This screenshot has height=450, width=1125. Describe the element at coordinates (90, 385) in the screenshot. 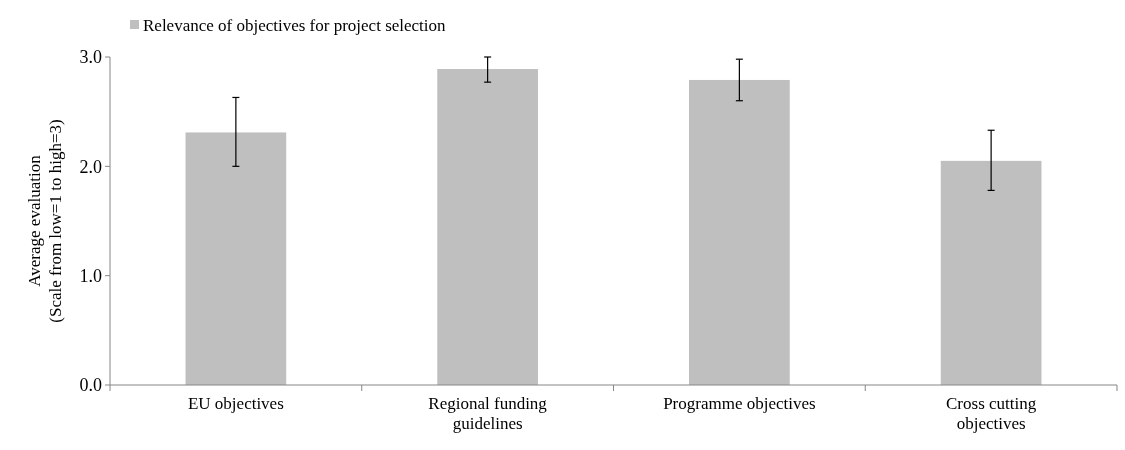

I see `y-tick-label: 0.0` at that location.